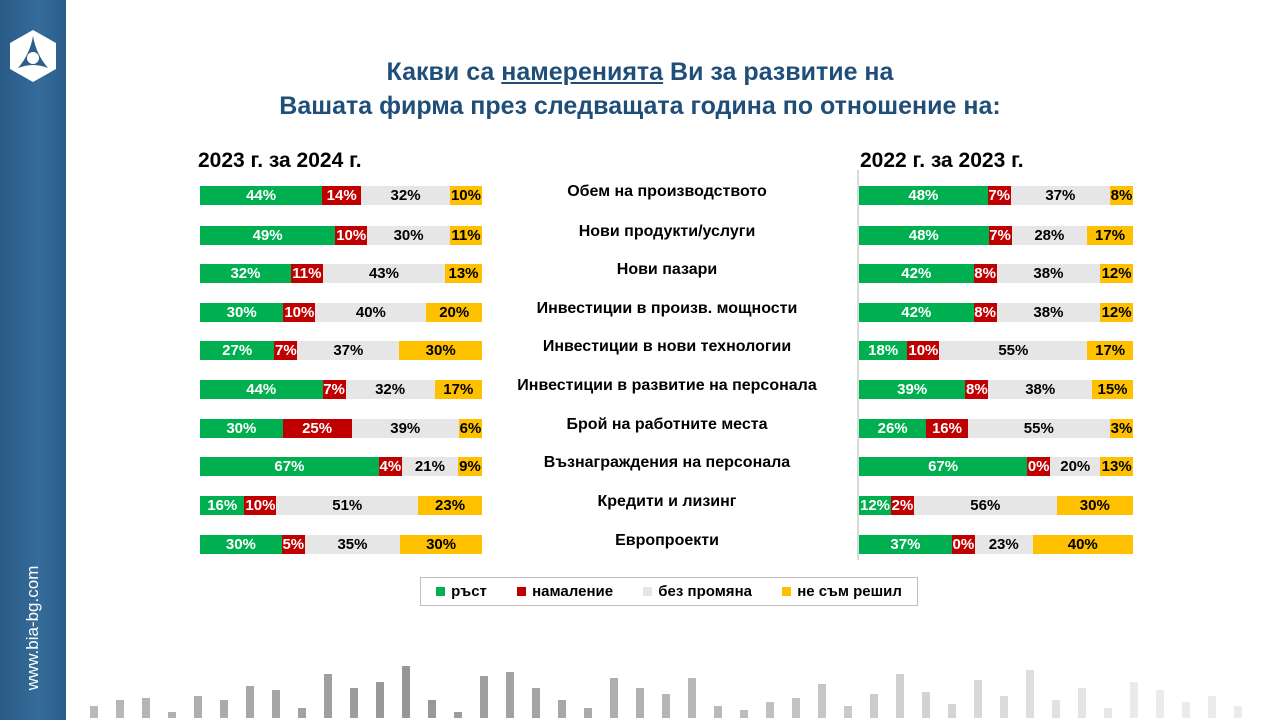 This screenshot has width=1280, height=720. I want to click on segment-decrease: 10%, so click(351, 235).